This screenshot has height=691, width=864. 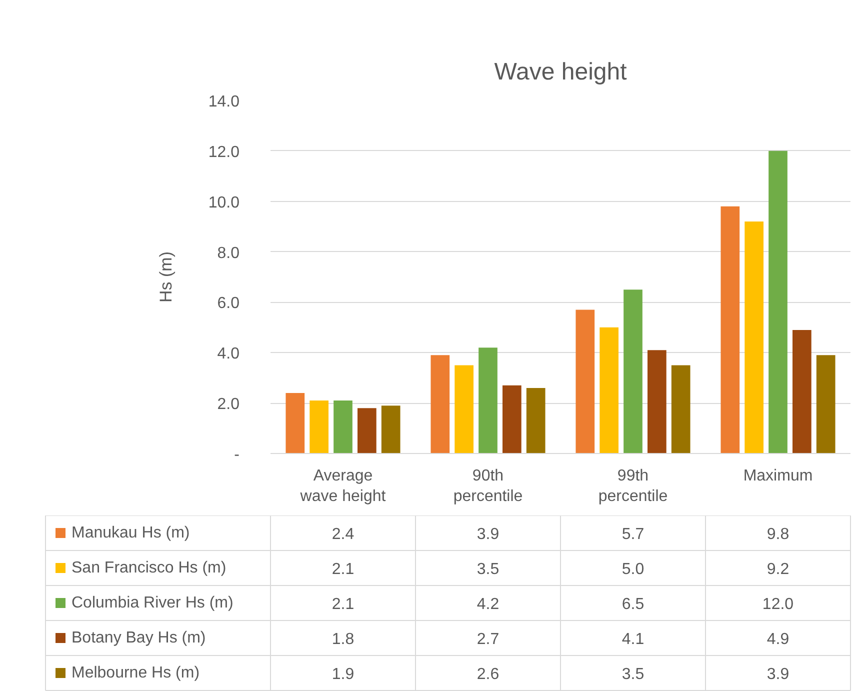 What do you see at coordinates (237, 455) in the screenshot?
I see `y-tick-label: -` at bounding box center [237, 455].